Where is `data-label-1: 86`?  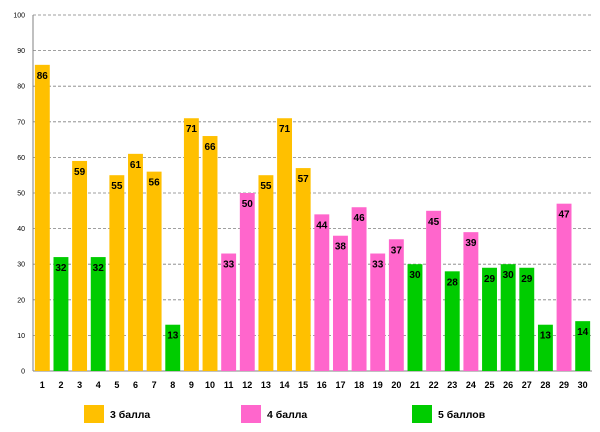 data-label-1: 86 is located at coordinates (43, 76).